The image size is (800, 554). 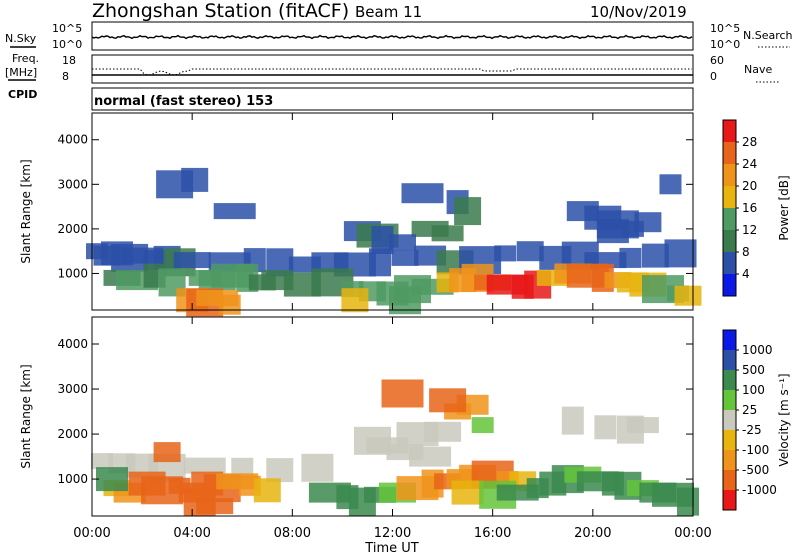 What do you see at coordinates (757, 350) in the screenshot?
I see `colorbar-tick-label: 1000` at bounding box center [757, 350].